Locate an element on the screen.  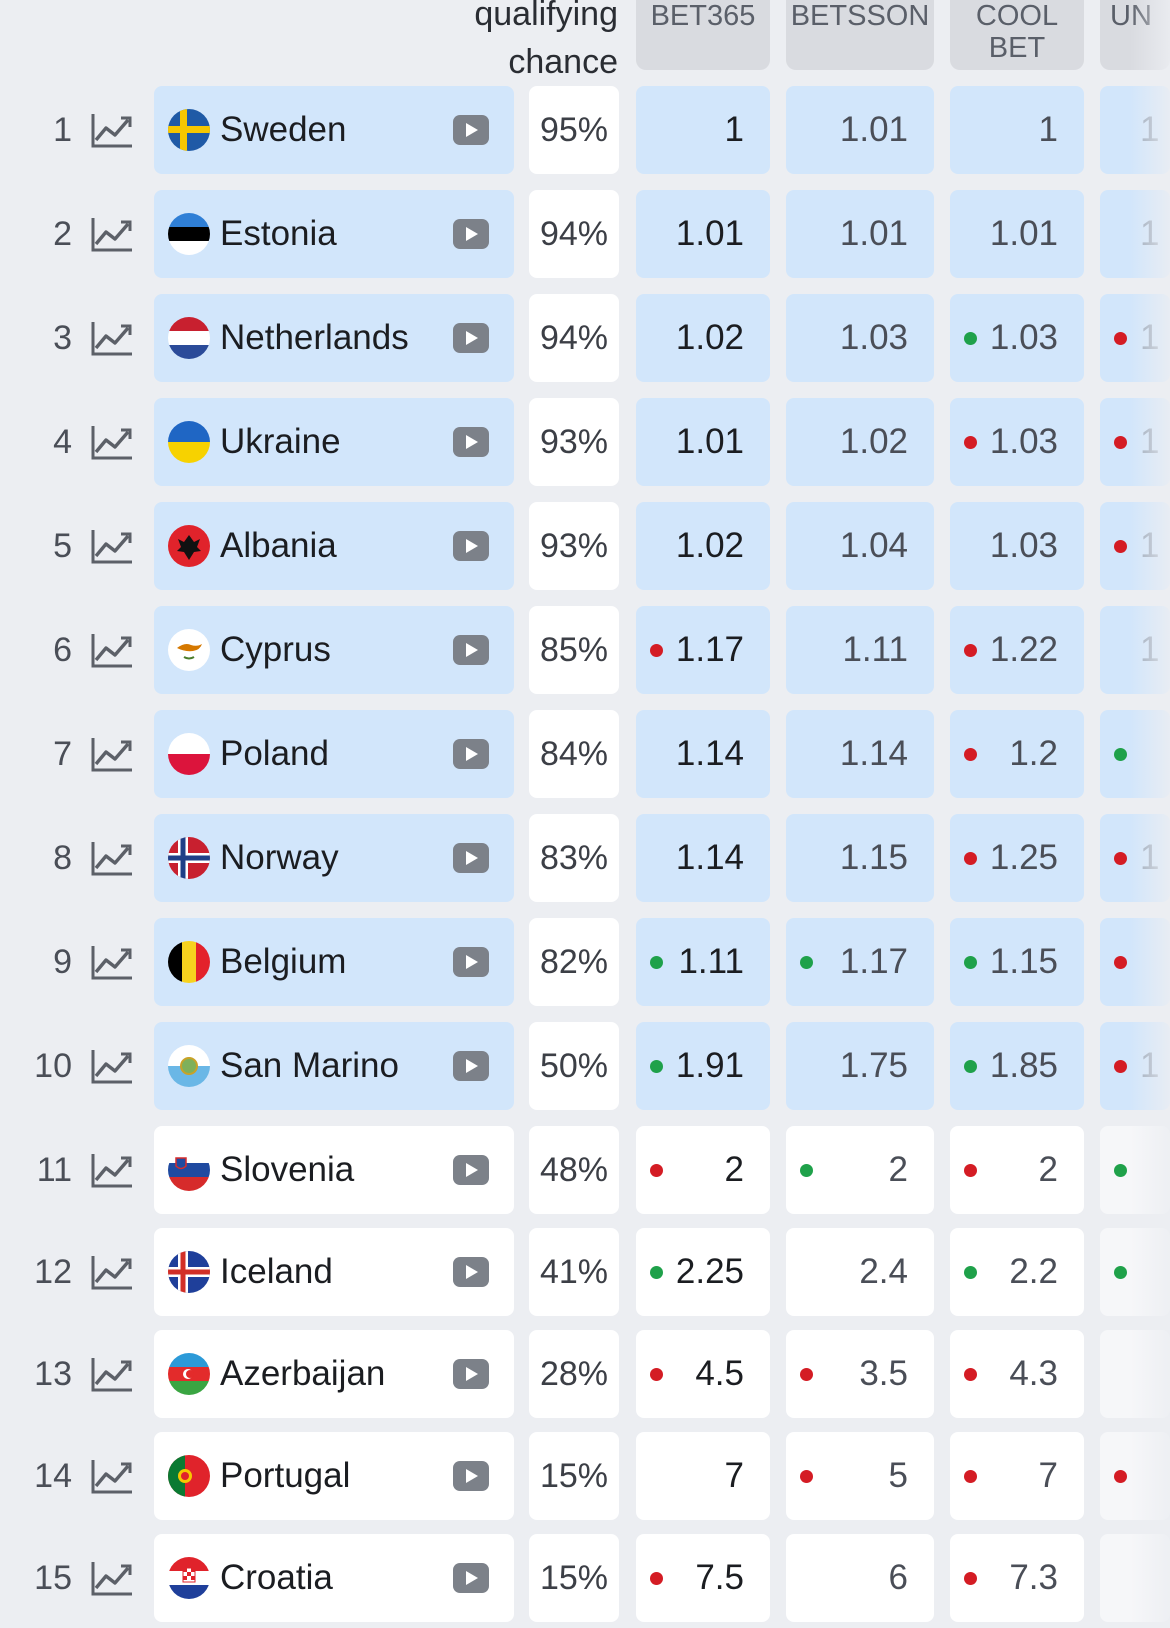
country-cell: Sweden is located at coordinates (334, 130).